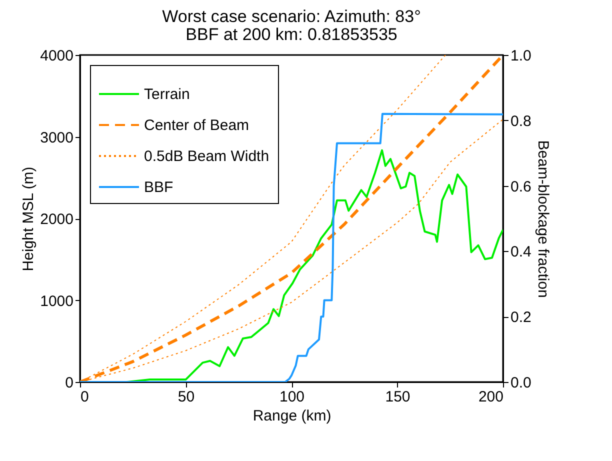 The width and height of the screenshot is (612, 461). I want to click on y2-axis-title: Beam-blockage fraction, so click(543, 219).